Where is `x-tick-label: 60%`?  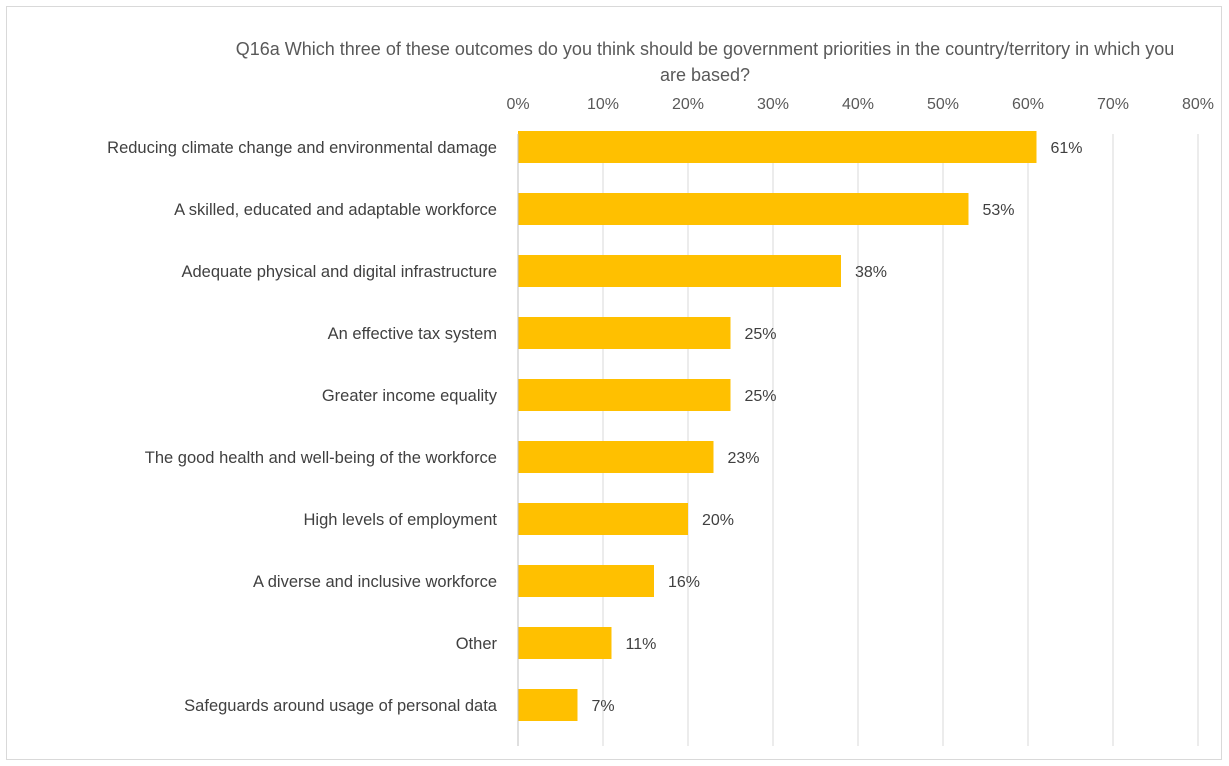
x-tick-label: 60% is located at coordinates (1028, 104).